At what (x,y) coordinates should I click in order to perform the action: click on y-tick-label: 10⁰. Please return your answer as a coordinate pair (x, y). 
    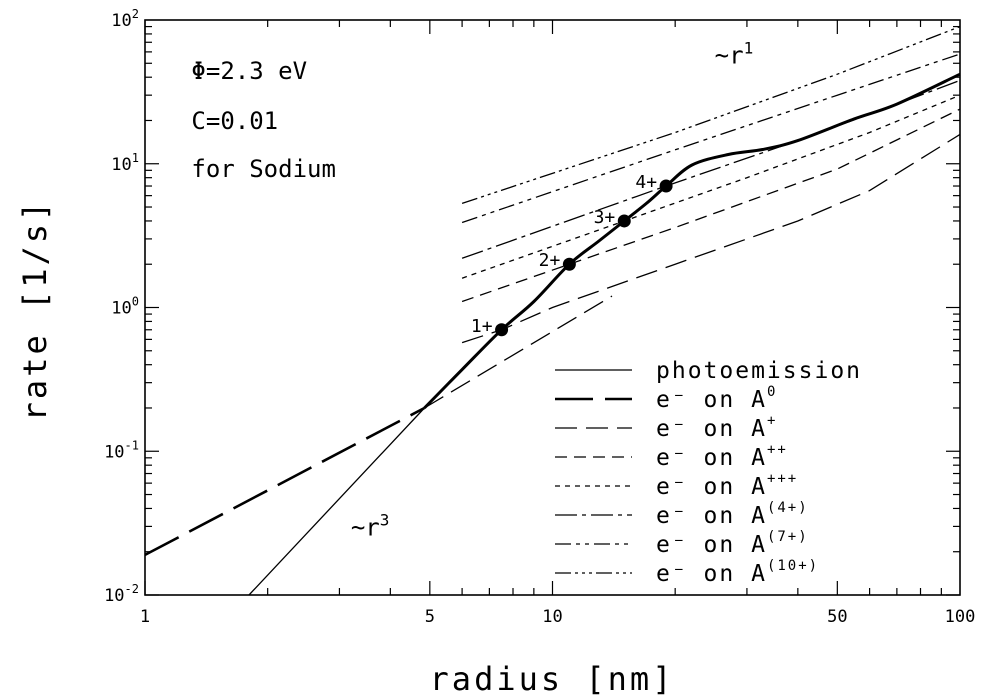
    Looking at the image, I should click on (125, 307).